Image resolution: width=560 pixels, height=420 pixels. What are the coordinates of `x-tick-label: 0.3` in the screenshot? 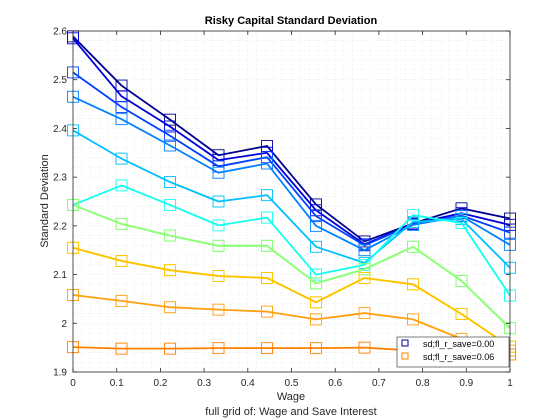 It's located at (204, 383).